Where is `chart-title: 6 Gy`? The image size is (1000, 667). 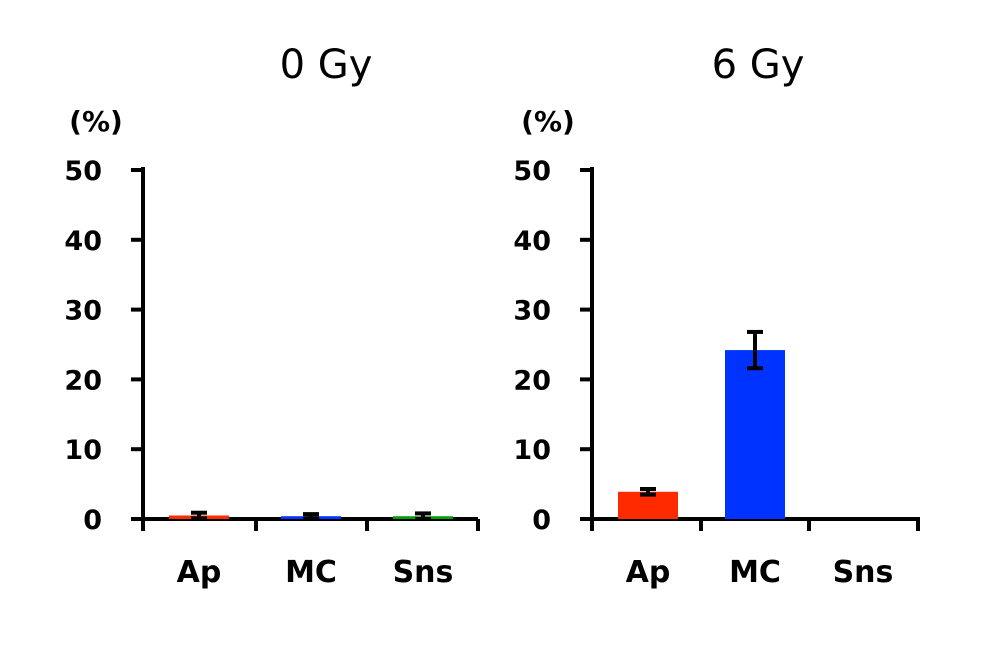 chart-title: 6 Gy is located at coordinates (758, 65).